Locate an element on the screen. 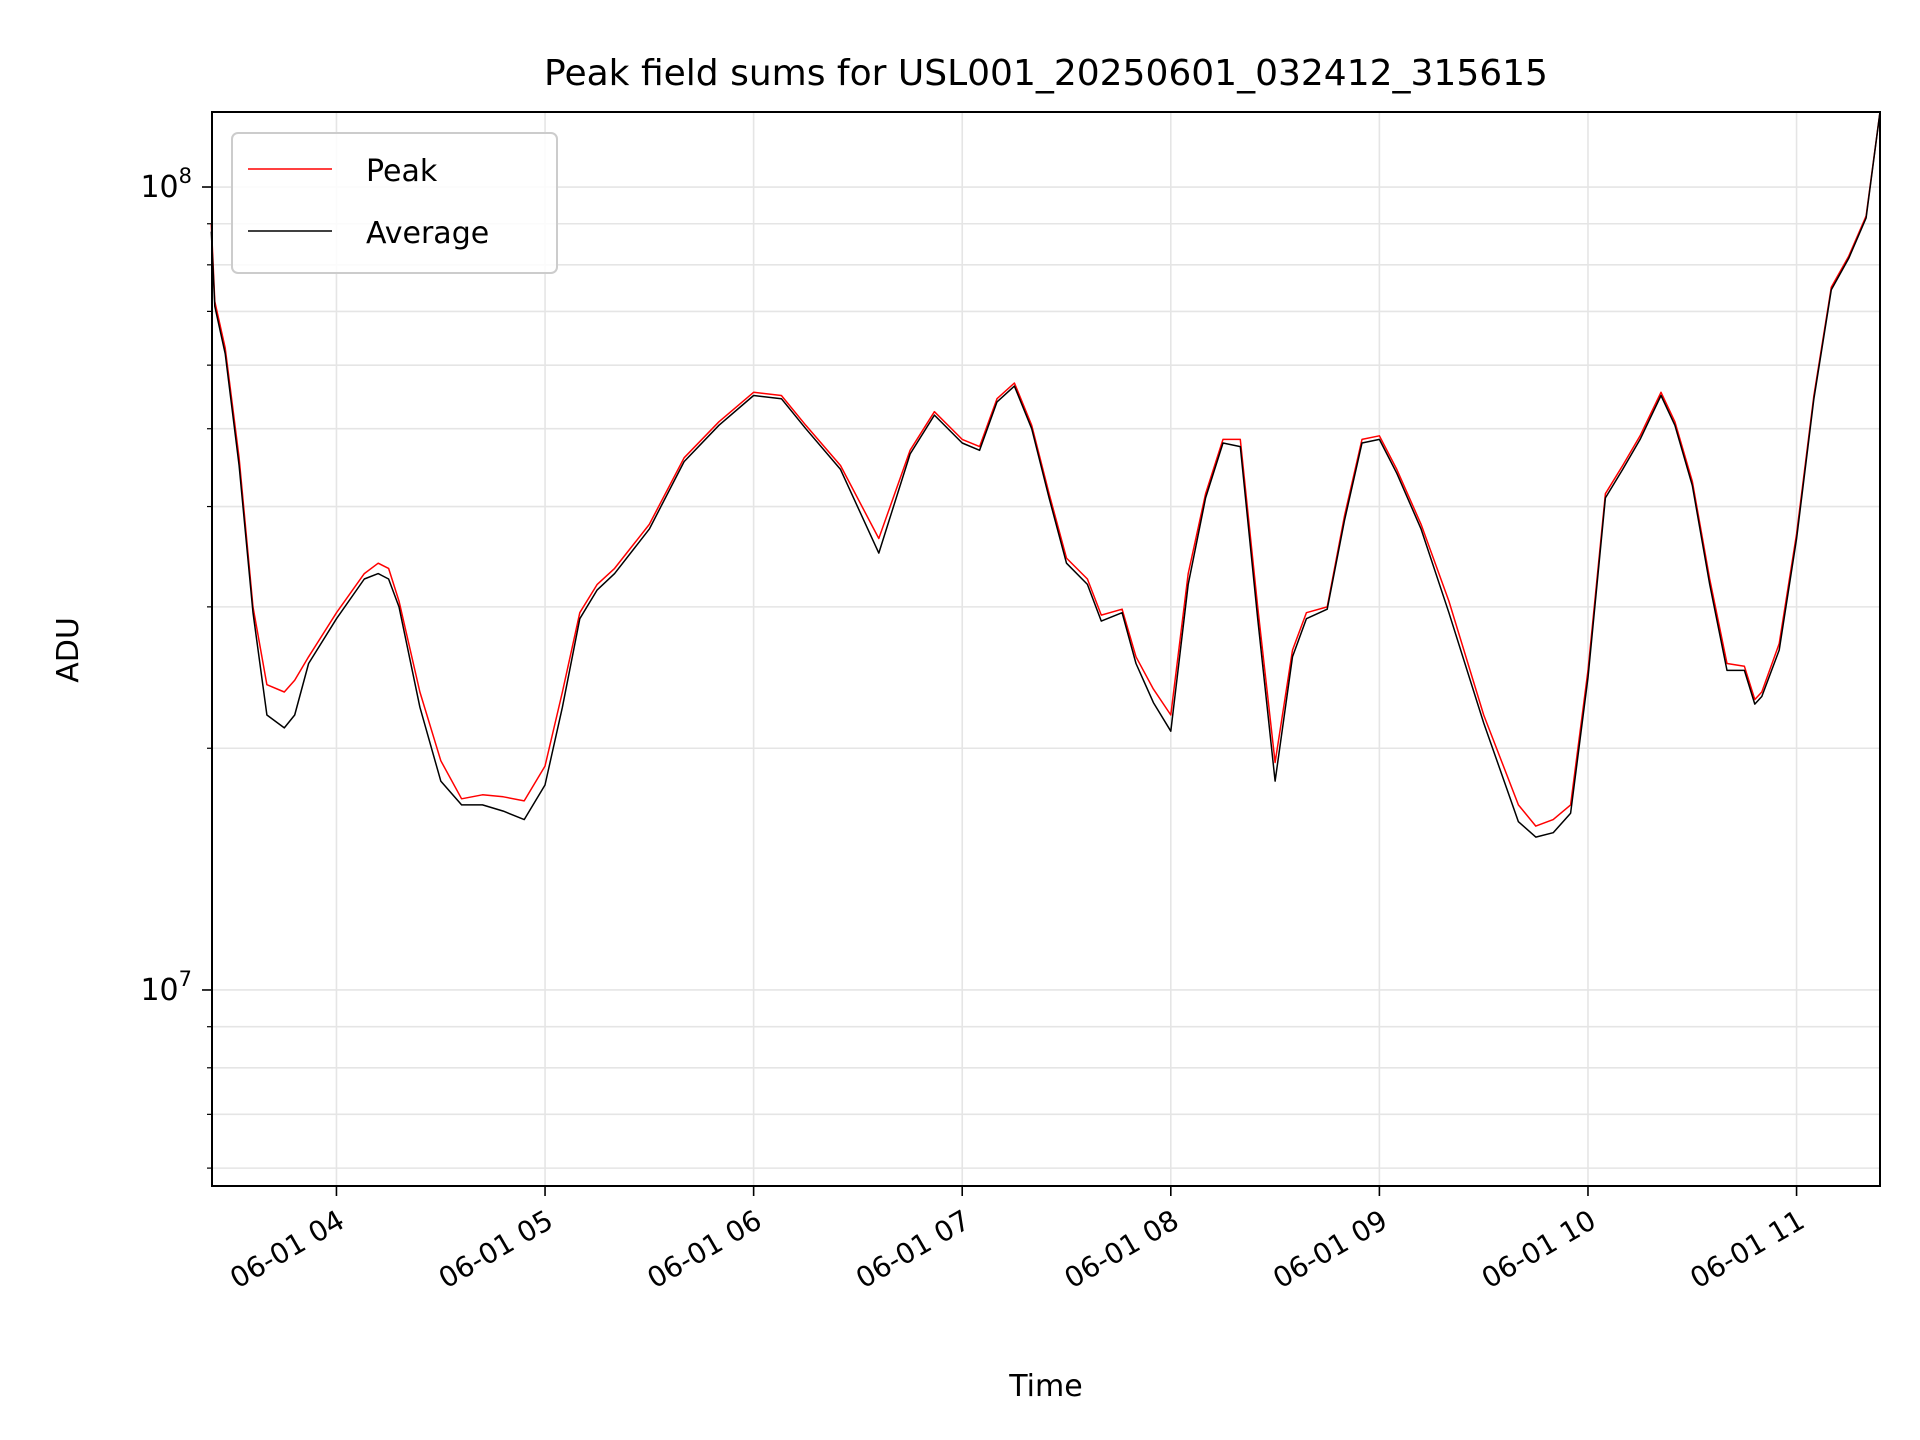 This screenshot has width=1920, height=1440. y-axis-ticks: 10⁷ 10⁸ is located at coordinates (176, 666).